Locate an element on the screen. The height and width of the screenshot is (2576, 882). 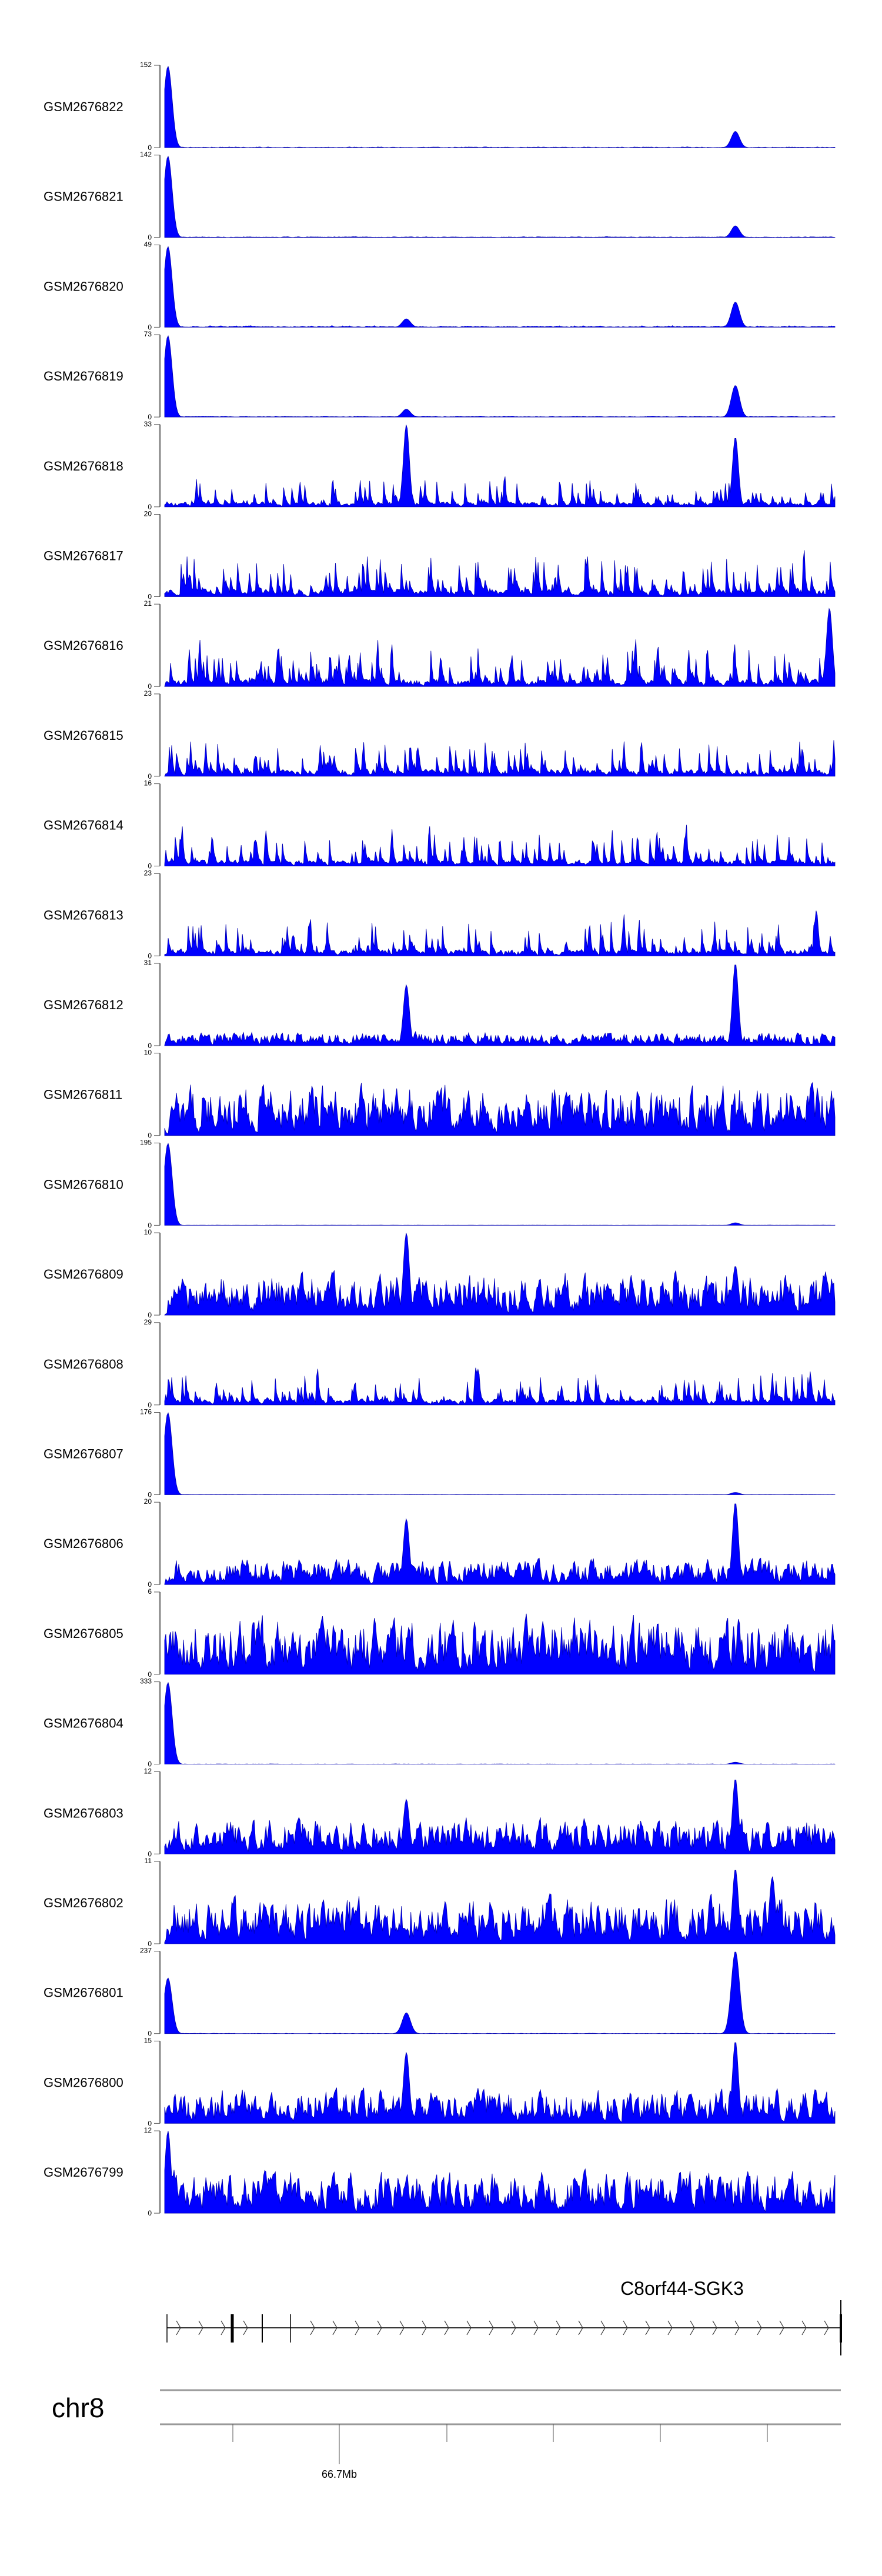
axis-tick-label: 66.7Mb is located at coordinates (339, 2474).